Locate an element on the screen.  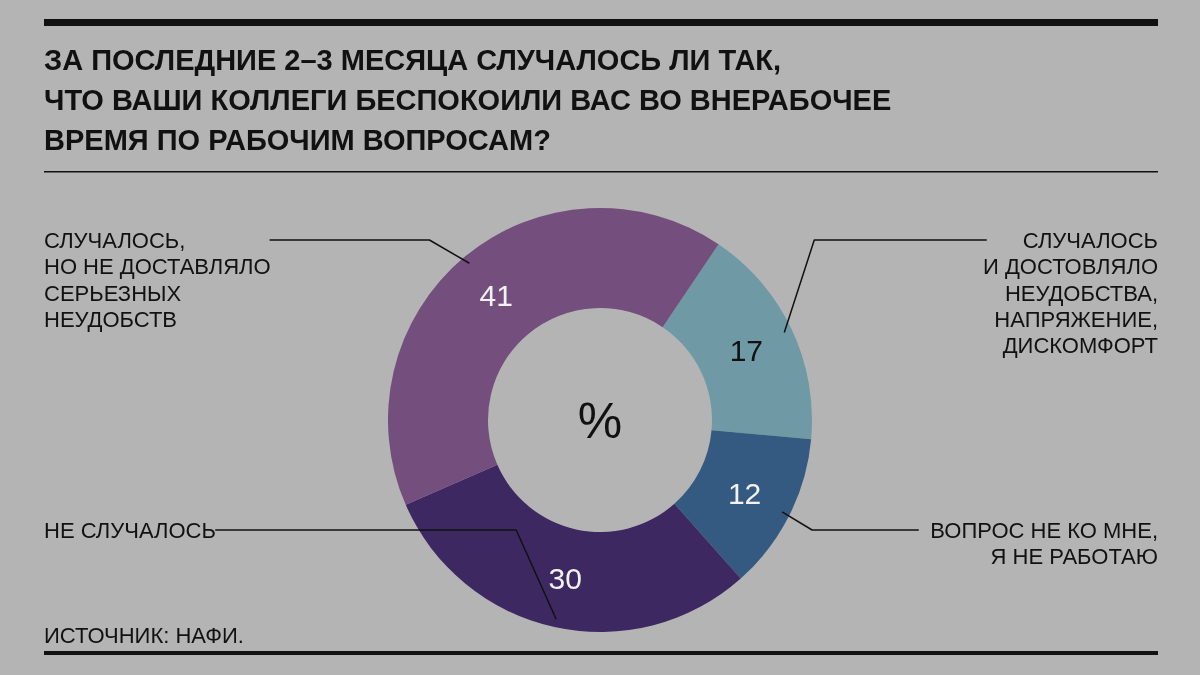
slice-label: СЛУЧАЛОСЬ, НО НЕ ДОСТАВЛЯЛО СЕРЬЕЗНЫХ НЕУДОБСТВ is located at coordinates (157, 279).